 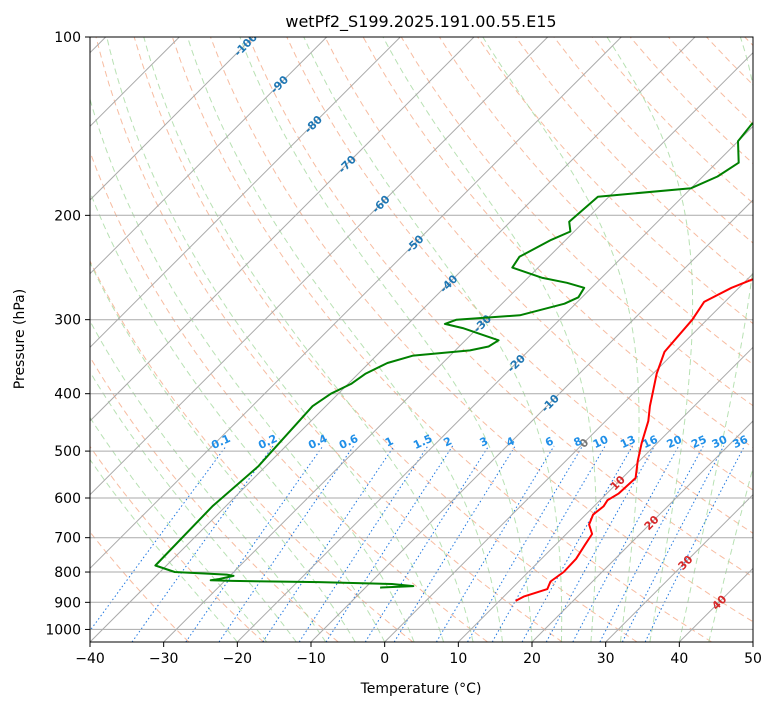 What do you see at coordinates (67, 395) in the screenshot?
I see `y-tick-label: 400` at bounding box center [67, 395].